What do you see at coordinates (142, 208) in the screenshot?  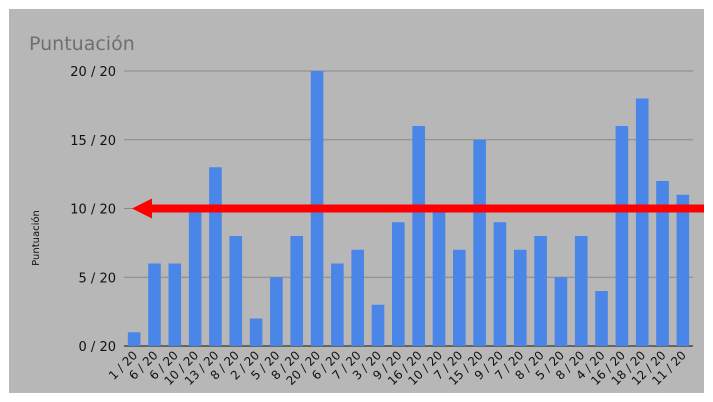 I see `arrow-head` at bounding box center [142, 208].